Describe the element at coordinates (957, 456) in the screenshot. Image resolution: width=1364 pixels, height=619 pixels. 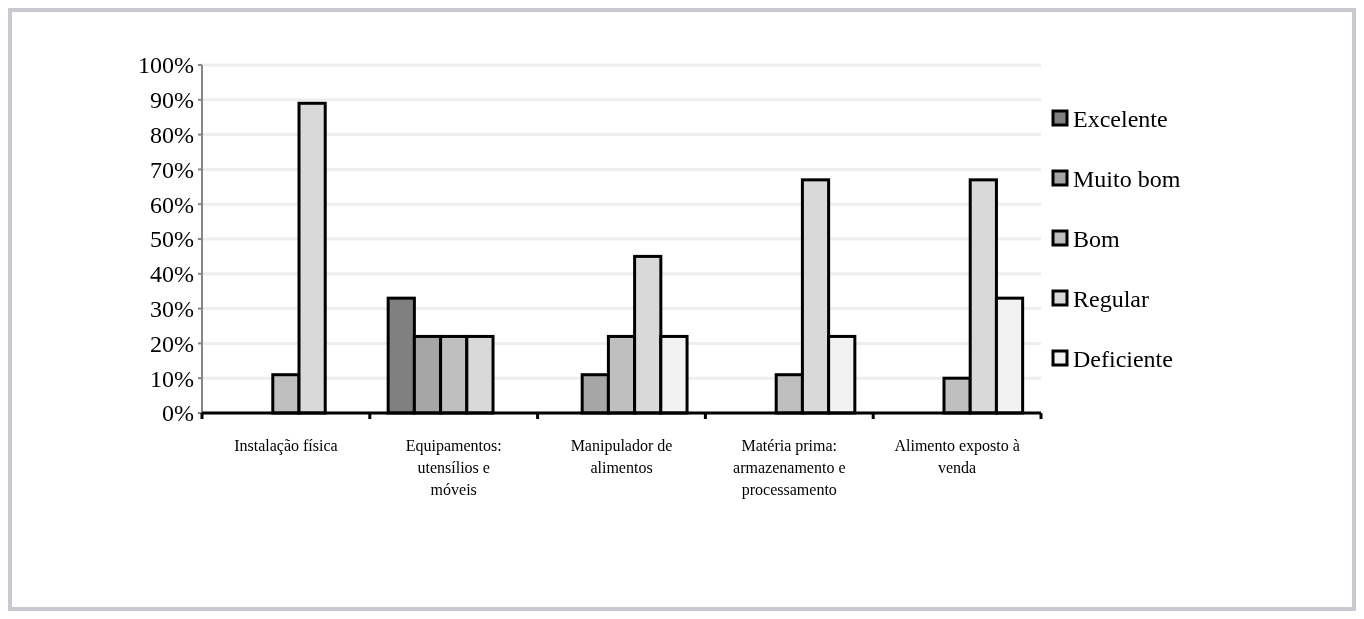
I see `x-tick-label: Alimento exposto à venda` at that location.